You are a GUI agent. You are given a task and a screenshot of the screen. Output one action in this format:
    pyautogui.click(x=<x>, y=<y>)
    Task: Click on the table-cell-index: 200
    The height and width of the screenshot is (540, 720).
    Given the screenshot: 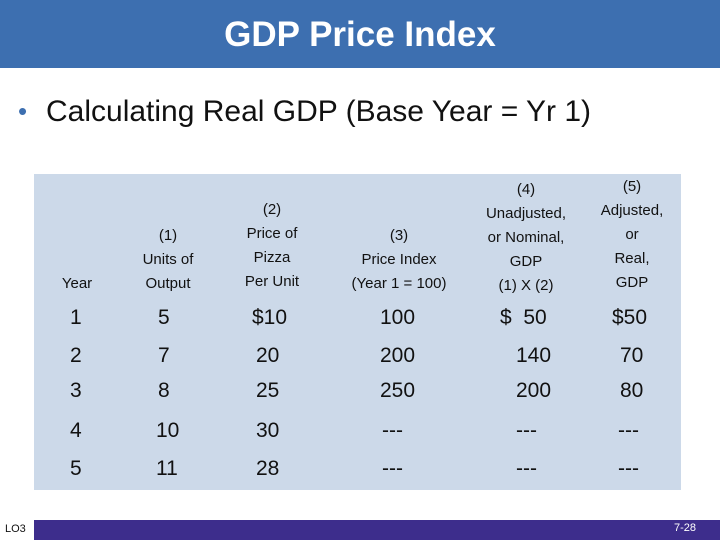 What is the action you would take?
    pyautogui.click(x=398, y=355)
    